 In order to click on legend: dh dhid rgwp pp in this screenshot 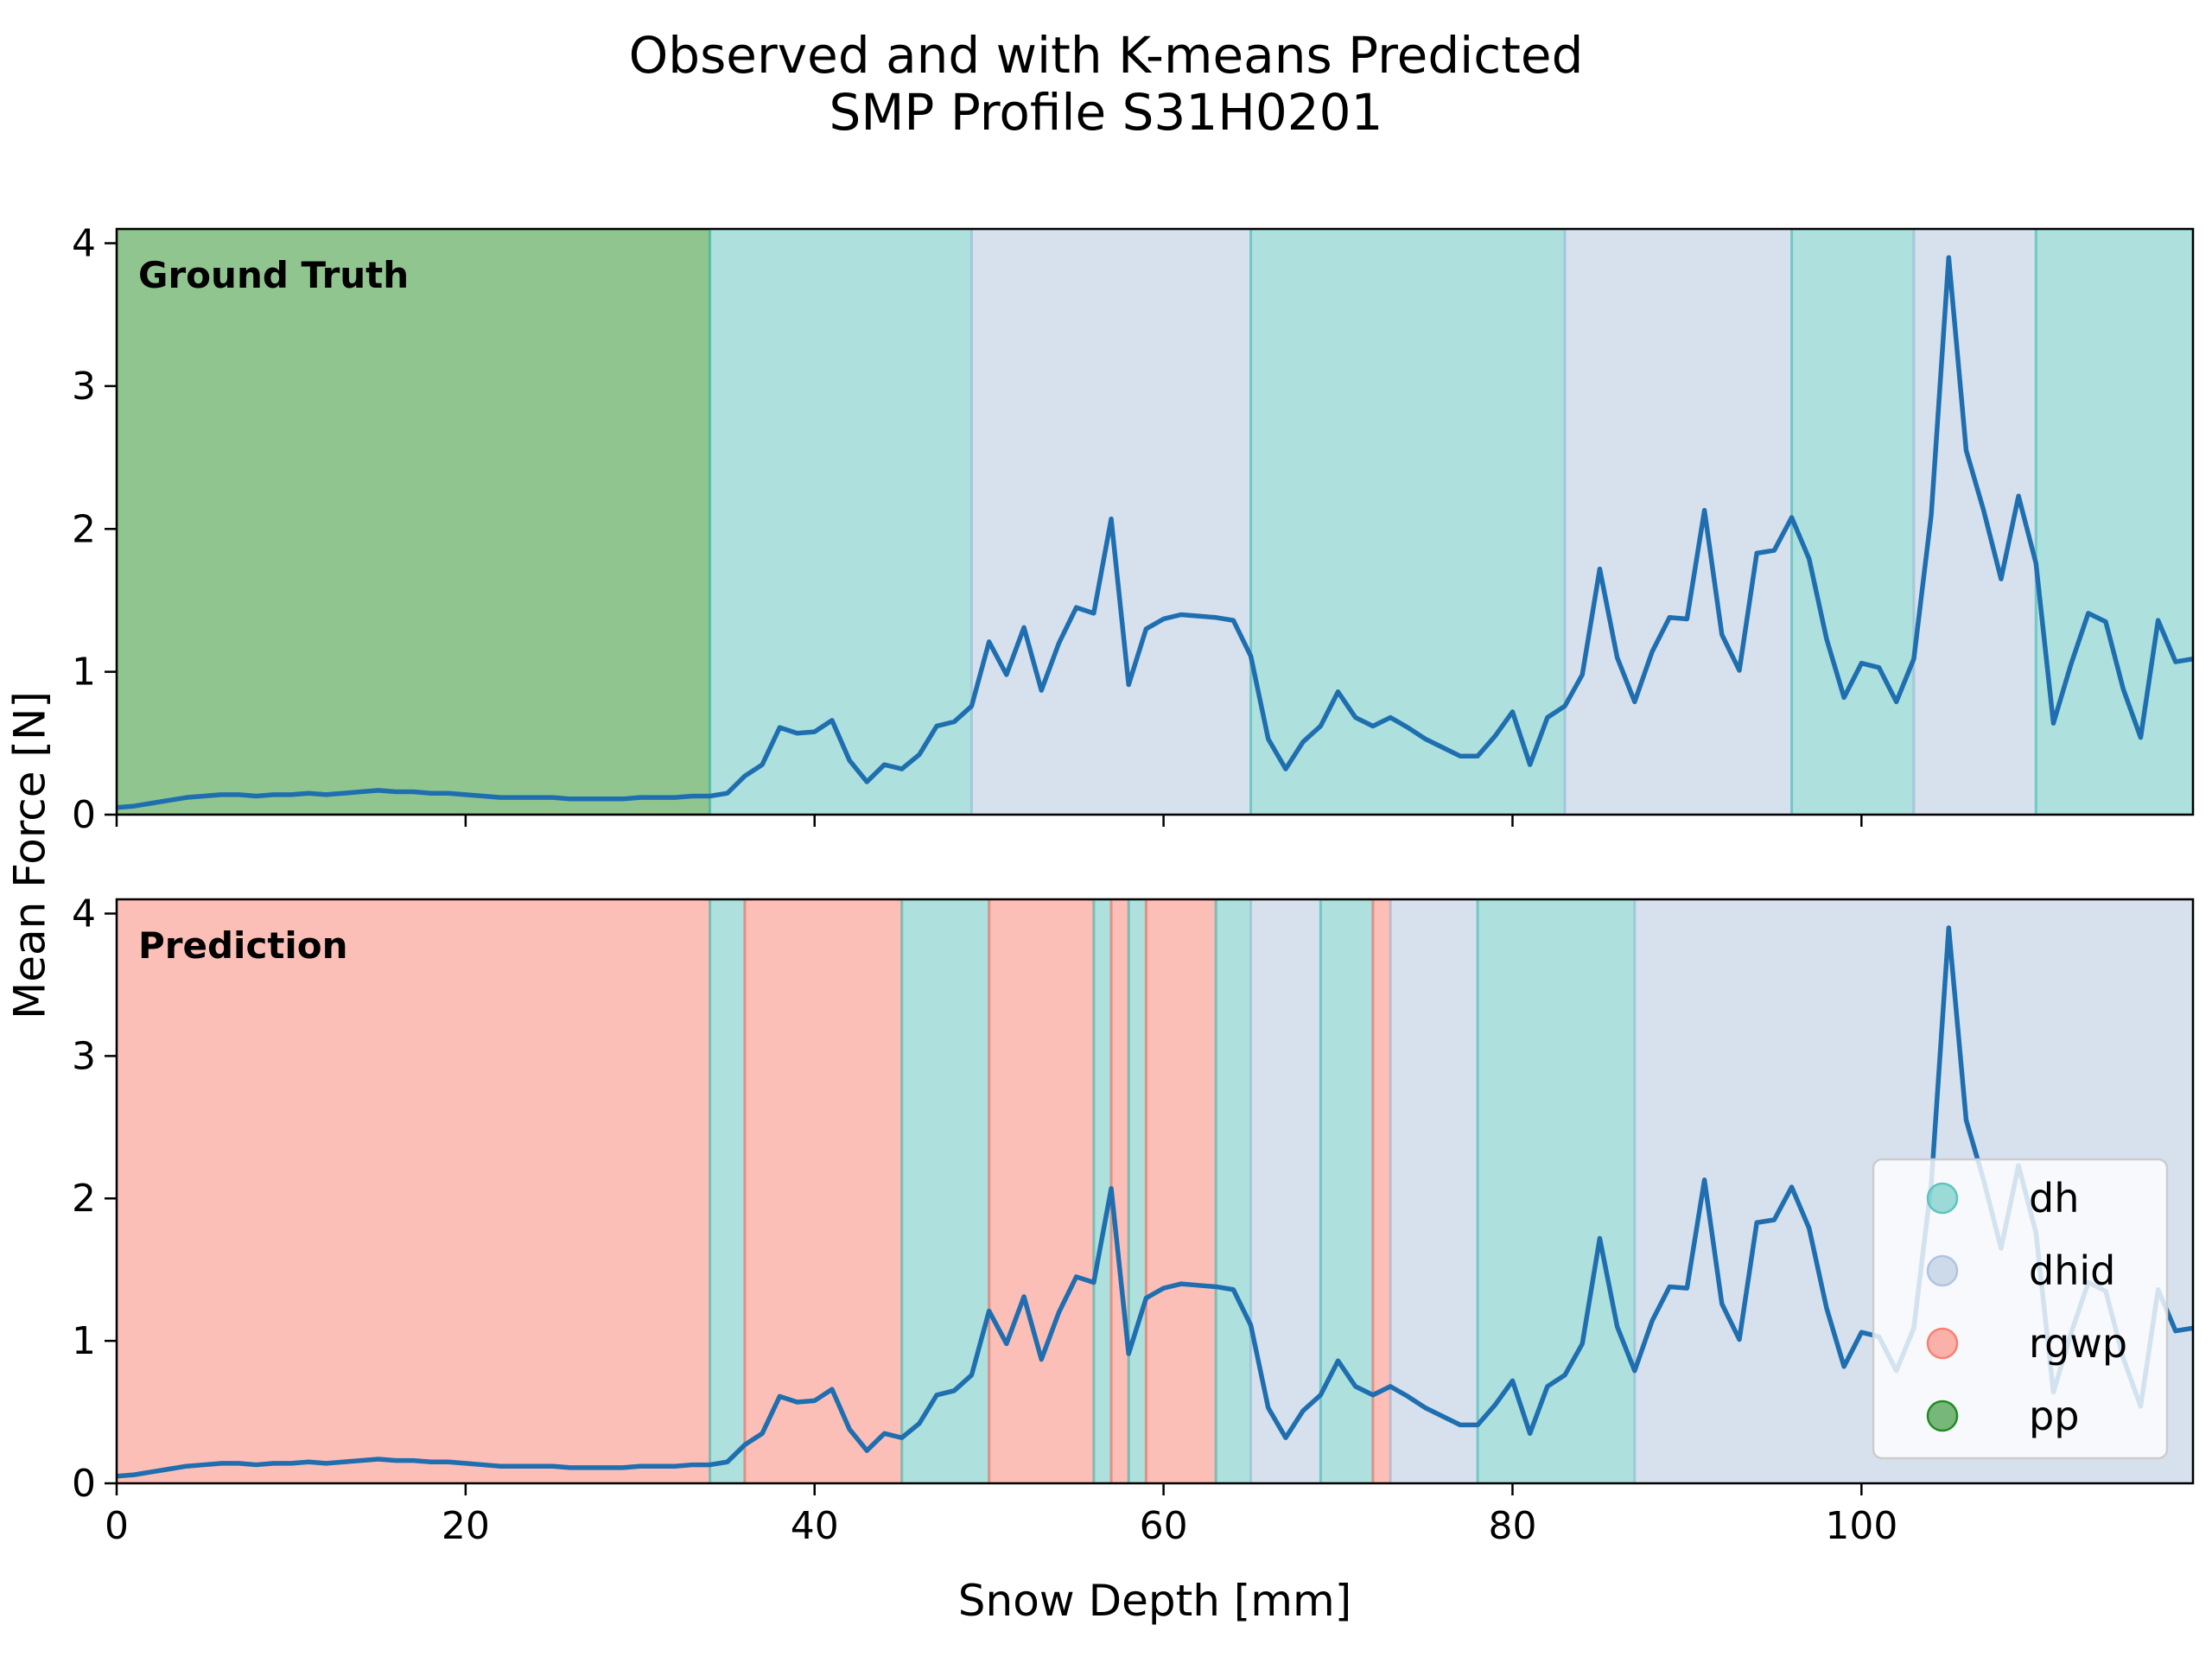, I will do `click(2020, 1309)`.